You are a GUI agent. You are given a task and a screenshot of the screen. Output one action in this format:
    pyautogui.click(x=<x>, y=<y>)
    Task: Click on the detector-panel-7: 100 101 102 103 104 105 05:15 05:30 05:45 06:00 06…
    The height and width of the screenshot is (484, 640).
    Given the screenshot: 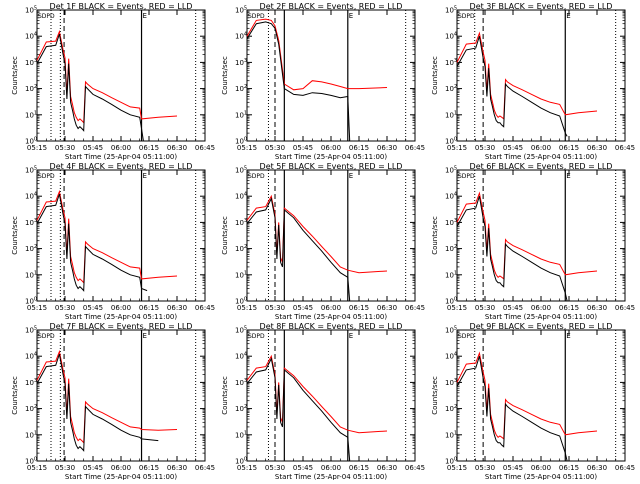 What is the action you would take?
    pyautogui.click(x=113, y=401)
    